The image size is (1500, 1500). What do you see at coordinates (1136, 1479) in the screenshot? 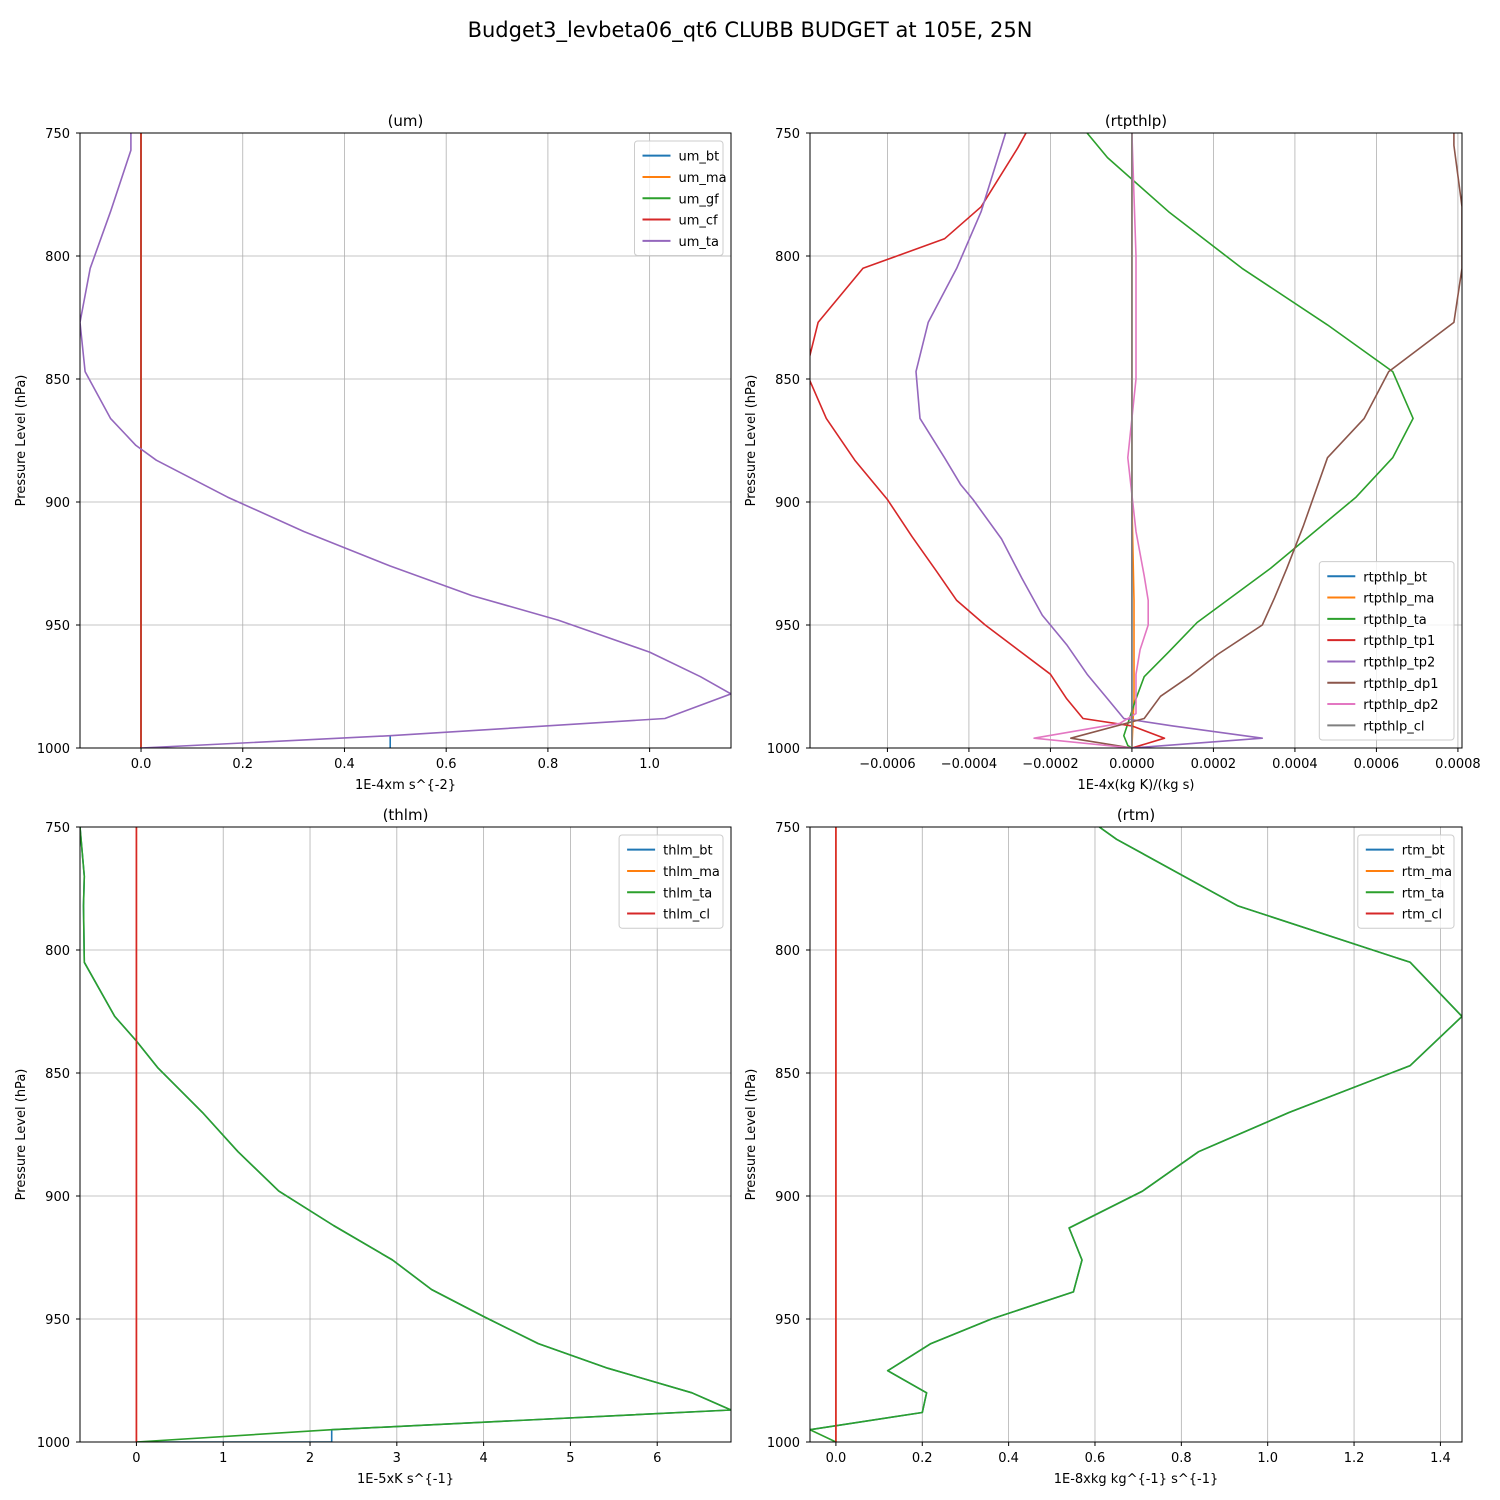
I see `x-axis-label: 1E-8xkg kg^{-1} s^{-1}` at bounding box center [1136, 1479].